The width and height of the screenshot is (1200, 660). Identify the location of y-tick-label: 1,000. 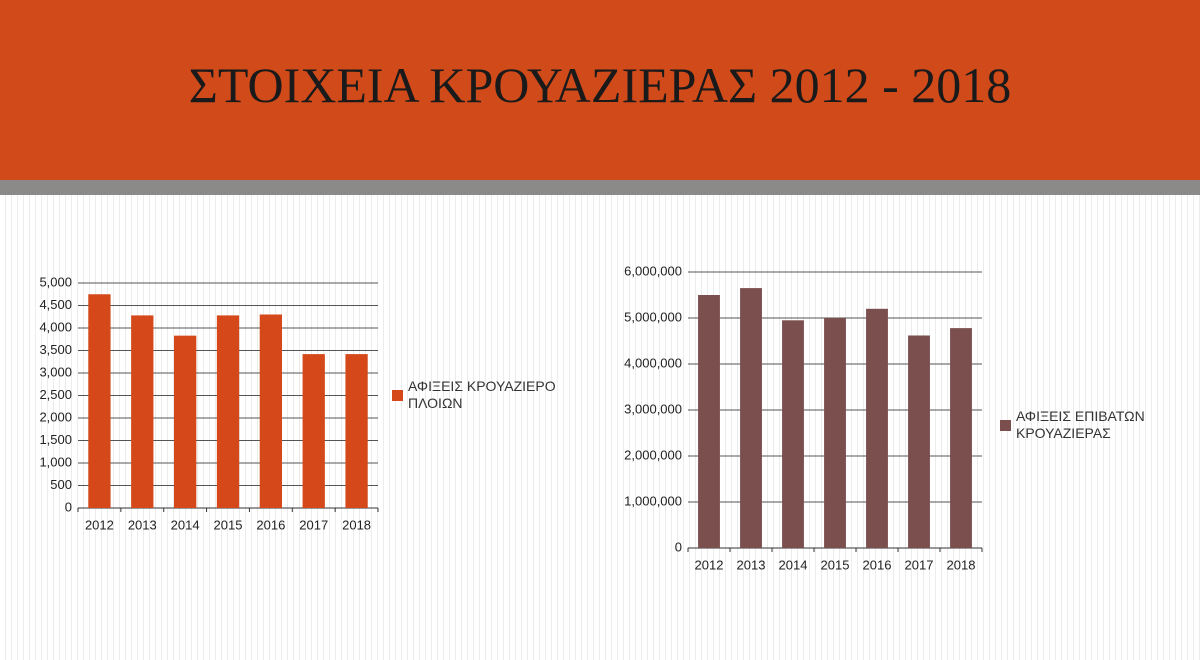
(55, 461).